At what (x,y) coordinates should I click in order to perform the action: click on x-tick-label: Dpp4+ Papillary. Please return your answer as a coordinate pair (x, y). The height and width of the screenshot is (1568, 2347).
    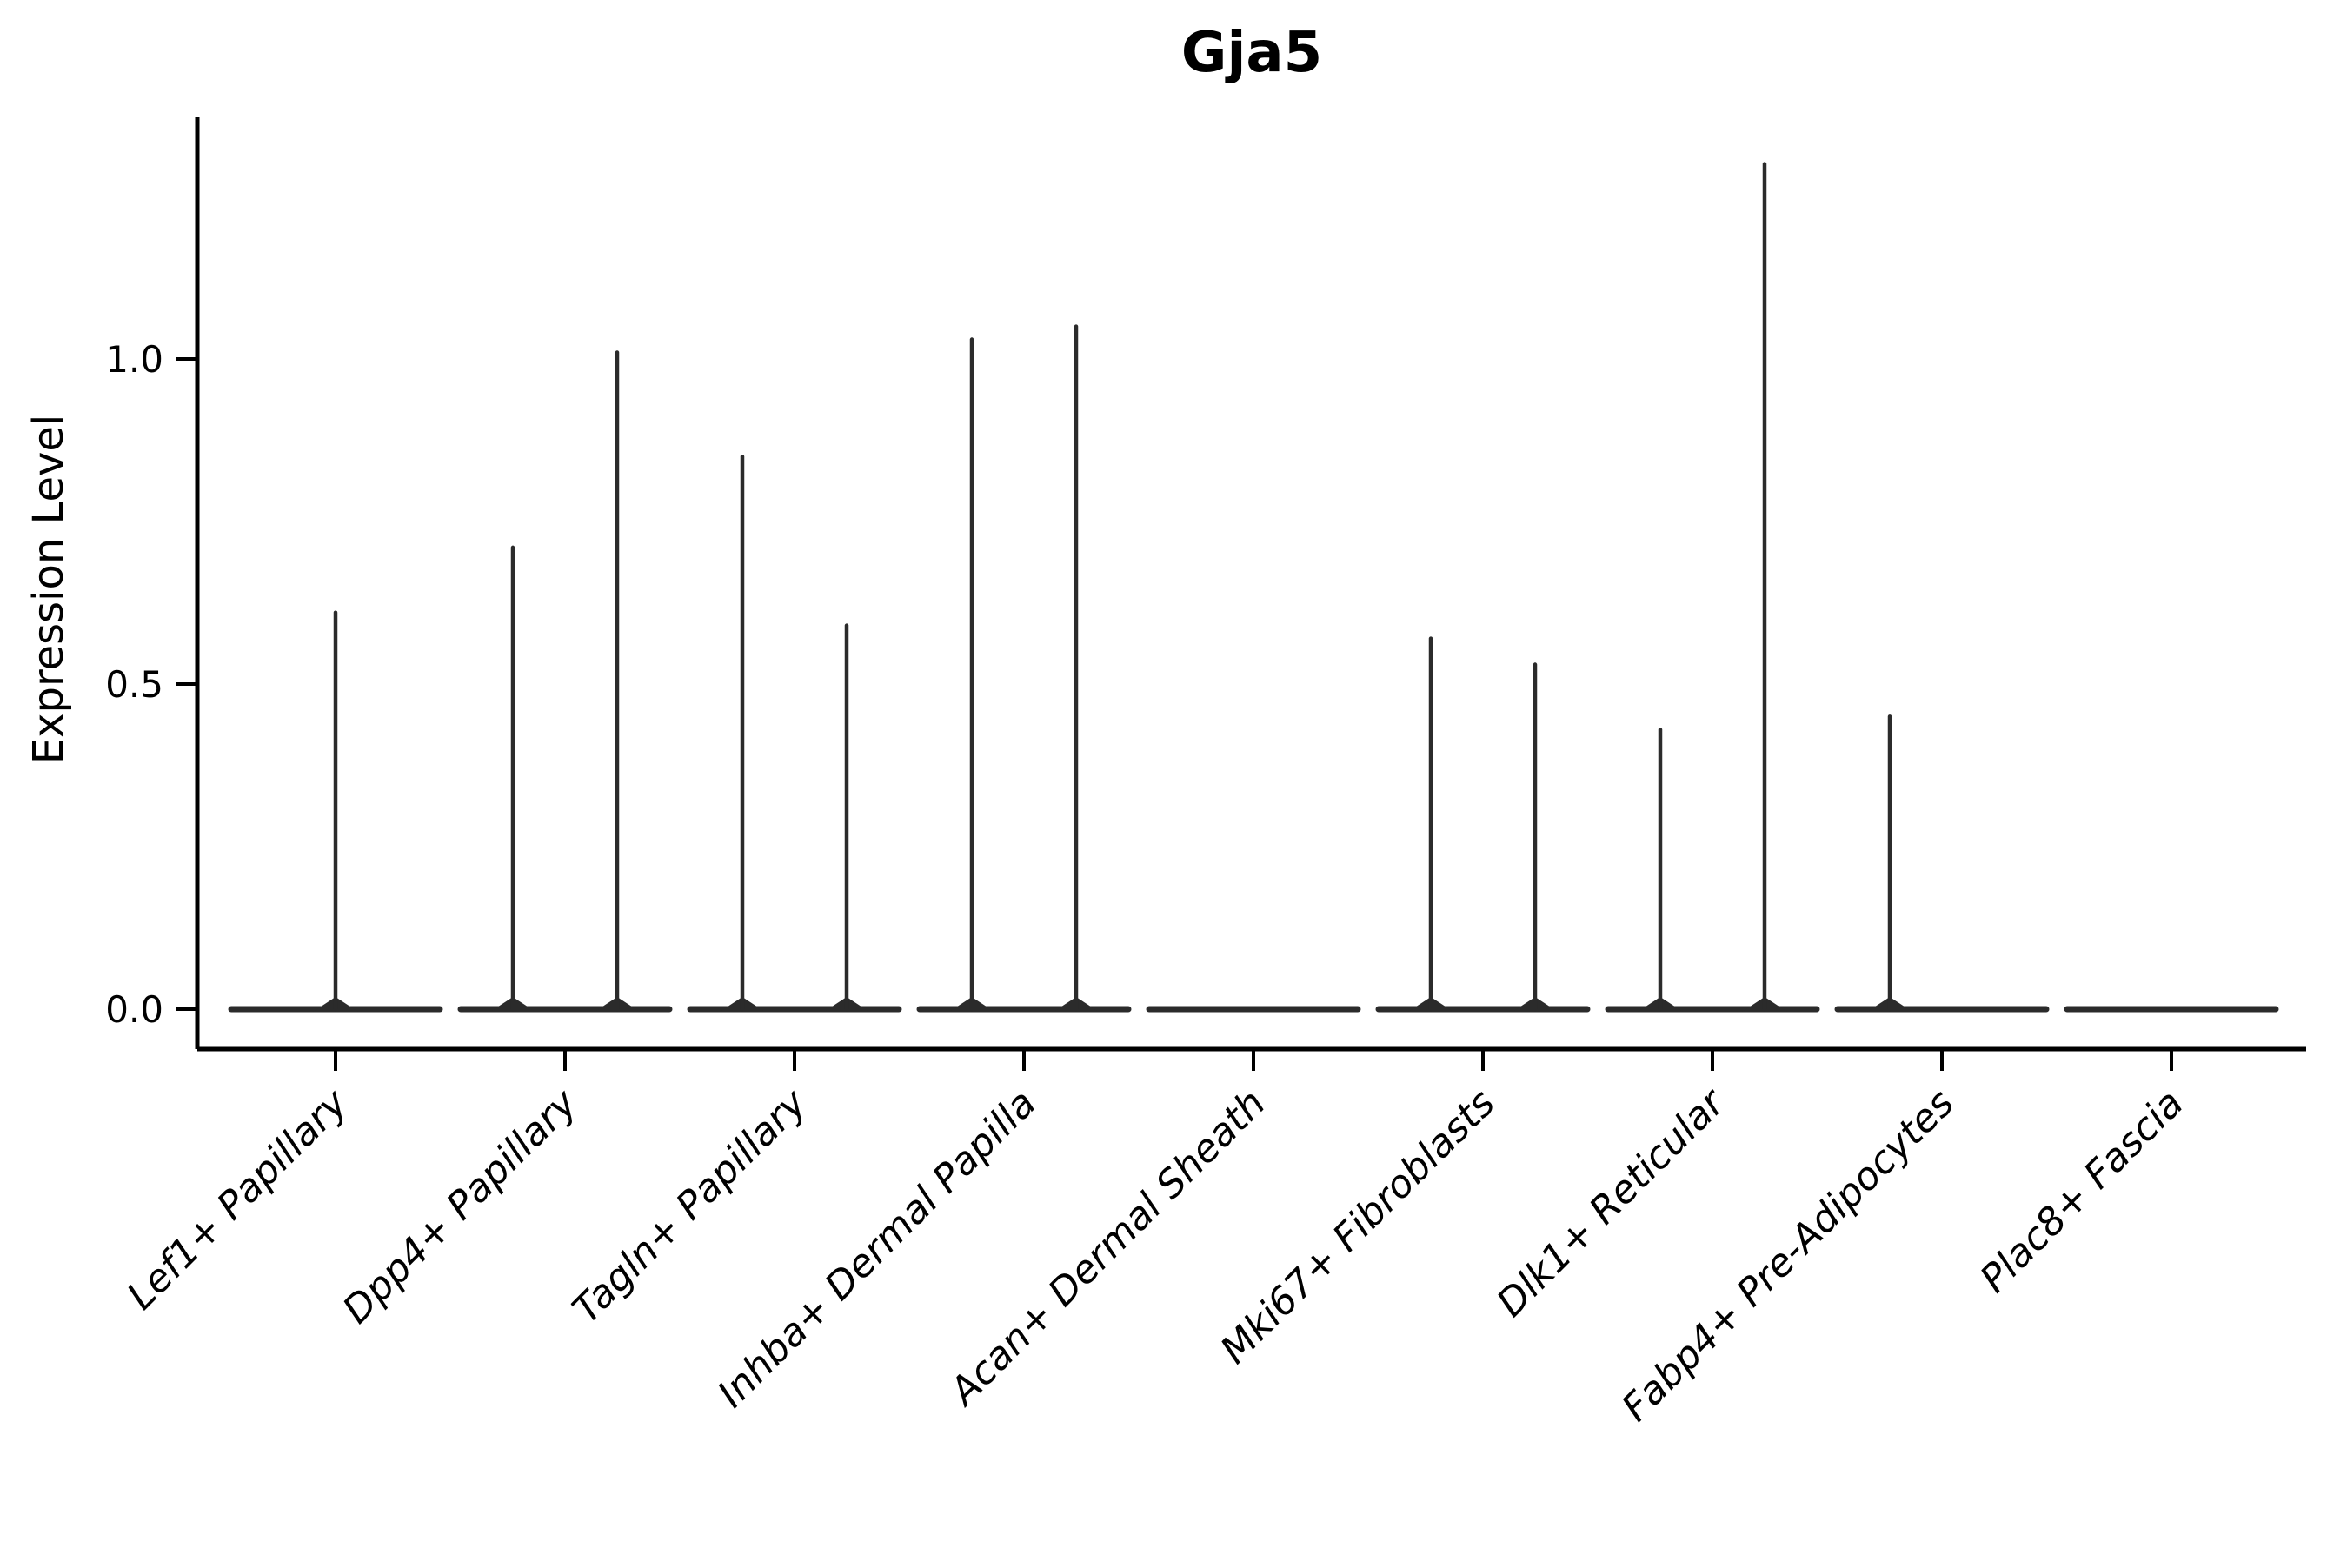
    Looking at the image, I should click on (461, 1206).